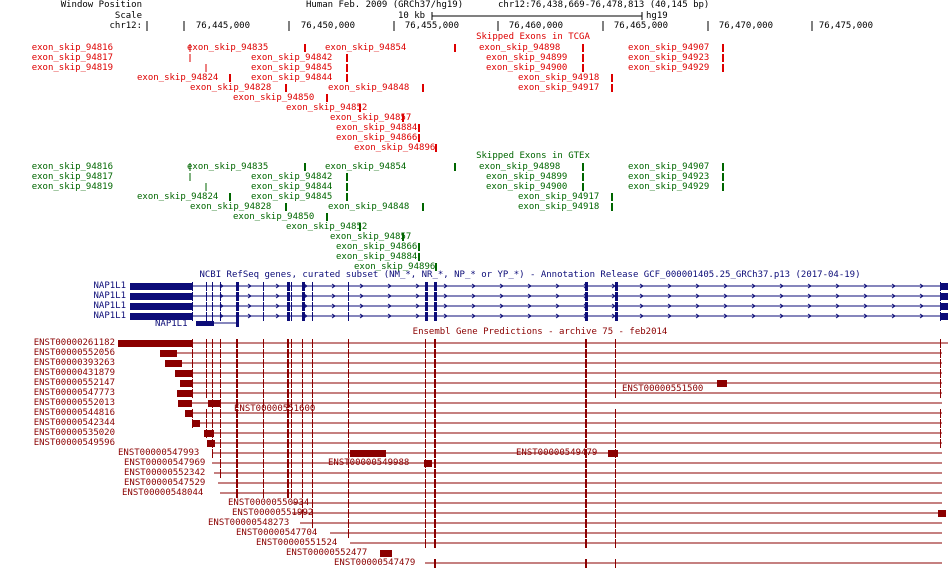 This screenshot has width=950, height=568. I want to click on ensembl-transcript-label: ENST00000535020, so click(74, 433).